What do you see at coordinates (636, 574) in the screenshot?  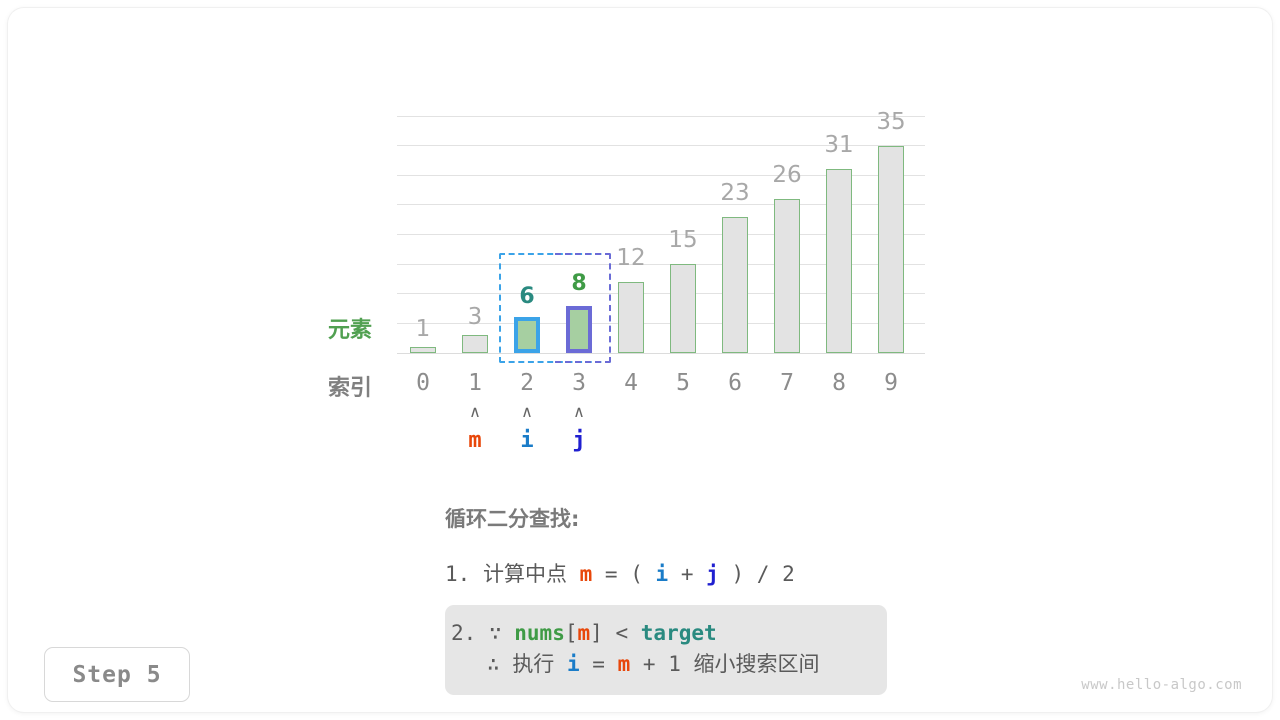 I see `step1-paren-open: (` at bounding box center [636, 574].